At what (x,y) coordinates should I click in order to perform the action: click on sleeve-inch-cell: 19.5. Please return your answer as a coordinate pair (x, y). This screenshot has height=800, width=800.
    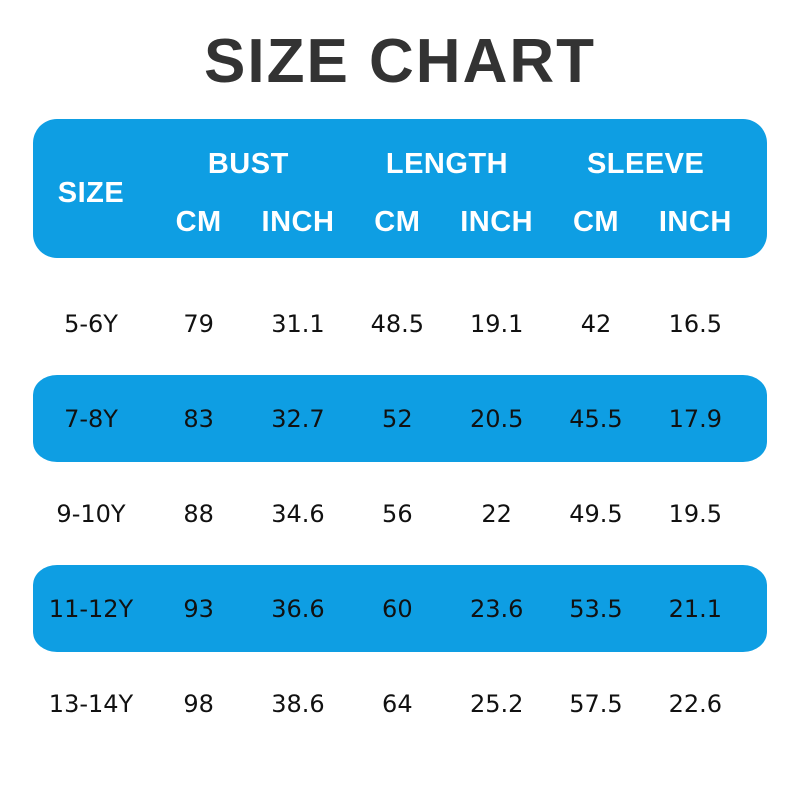
    Looking at the image, I should click on (695, 513).